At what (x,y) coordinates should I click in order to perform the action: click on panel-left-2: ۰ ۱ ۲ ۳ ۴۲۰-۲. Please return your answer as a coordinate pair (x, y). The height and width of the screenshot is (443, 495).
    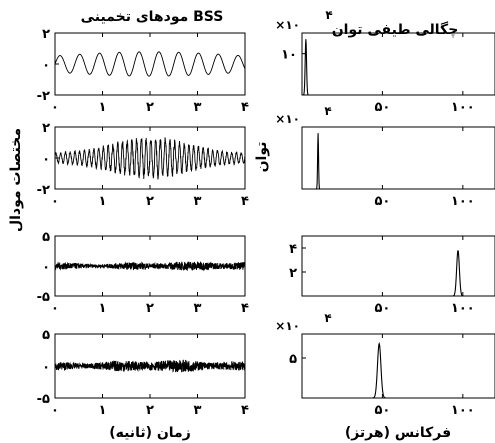
    Looking at the image, I should click on (143, 165).